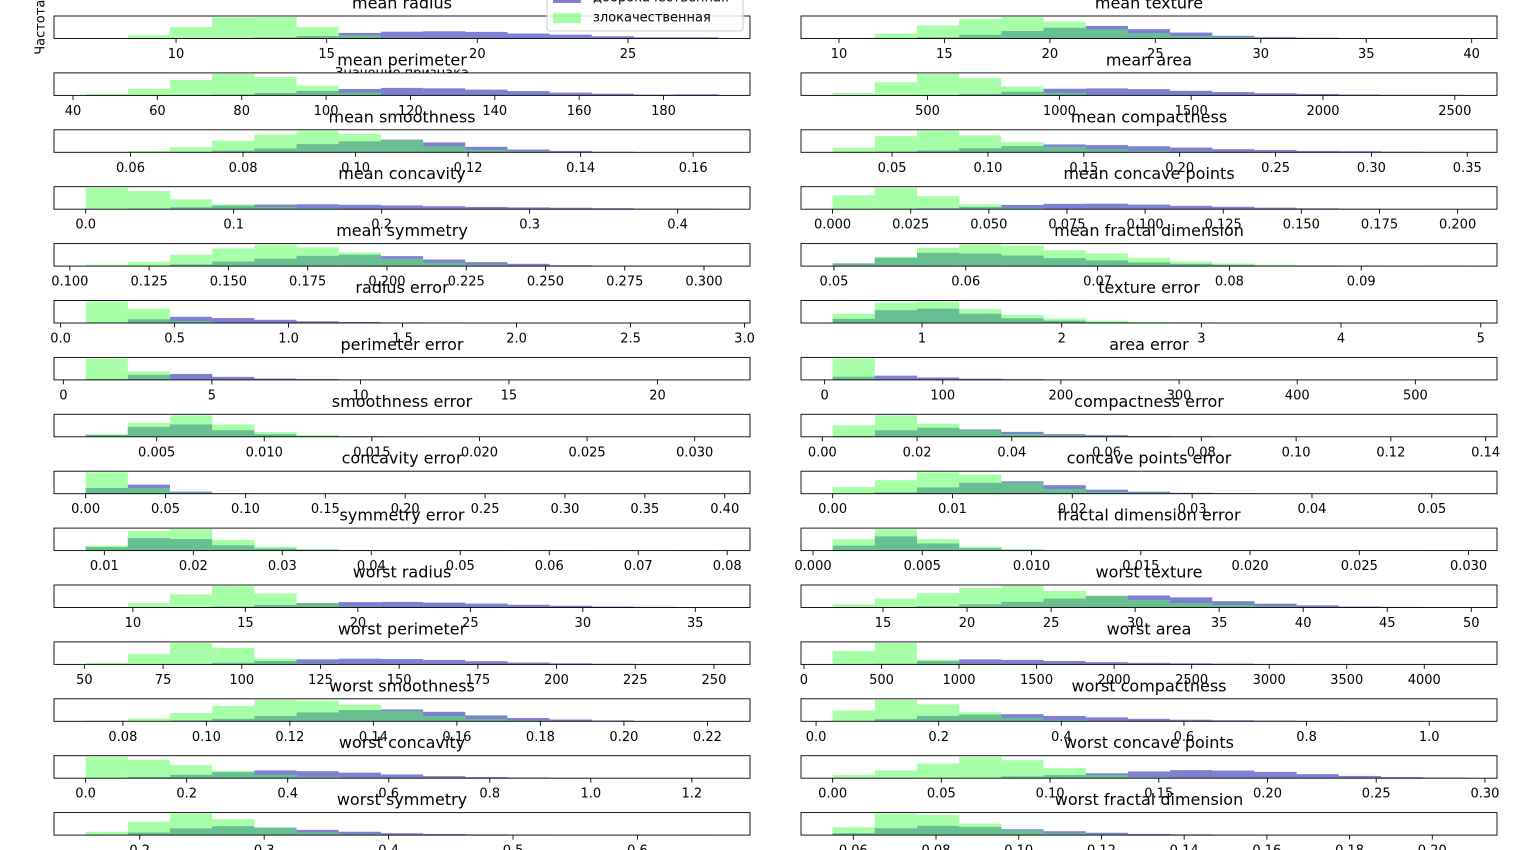 The width and height of the screenshot is (1536, 850). Describe the element at coordinates (1149, 230) in the screenshot. I see `axes-title: mean fractal dimension` at that location.